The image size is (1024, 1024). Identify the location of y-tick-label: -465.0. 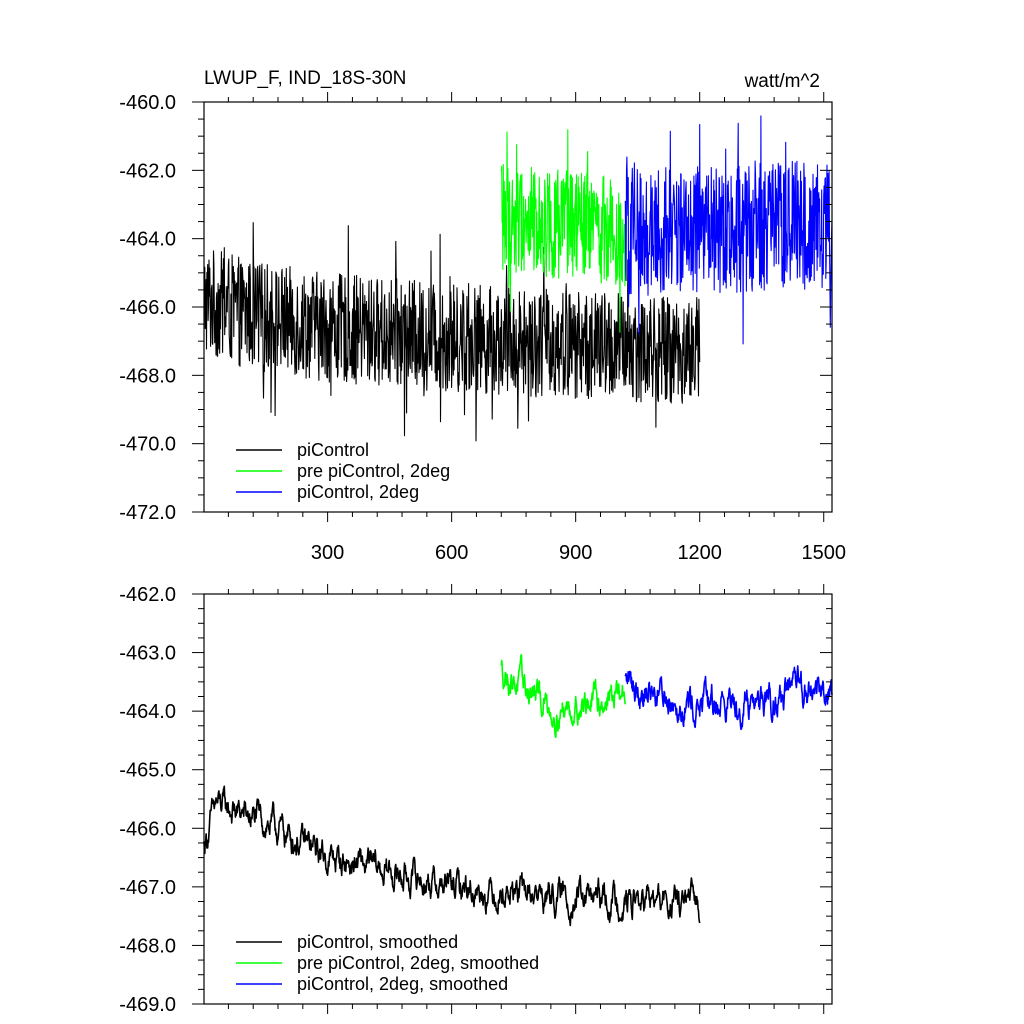
(147, 771).